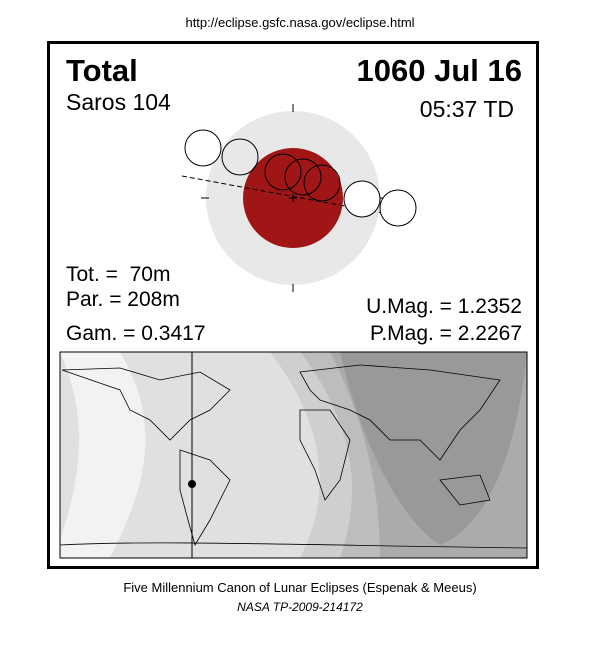  I want to click on gamma: Gam. = 0.3417, so click(136, 333).